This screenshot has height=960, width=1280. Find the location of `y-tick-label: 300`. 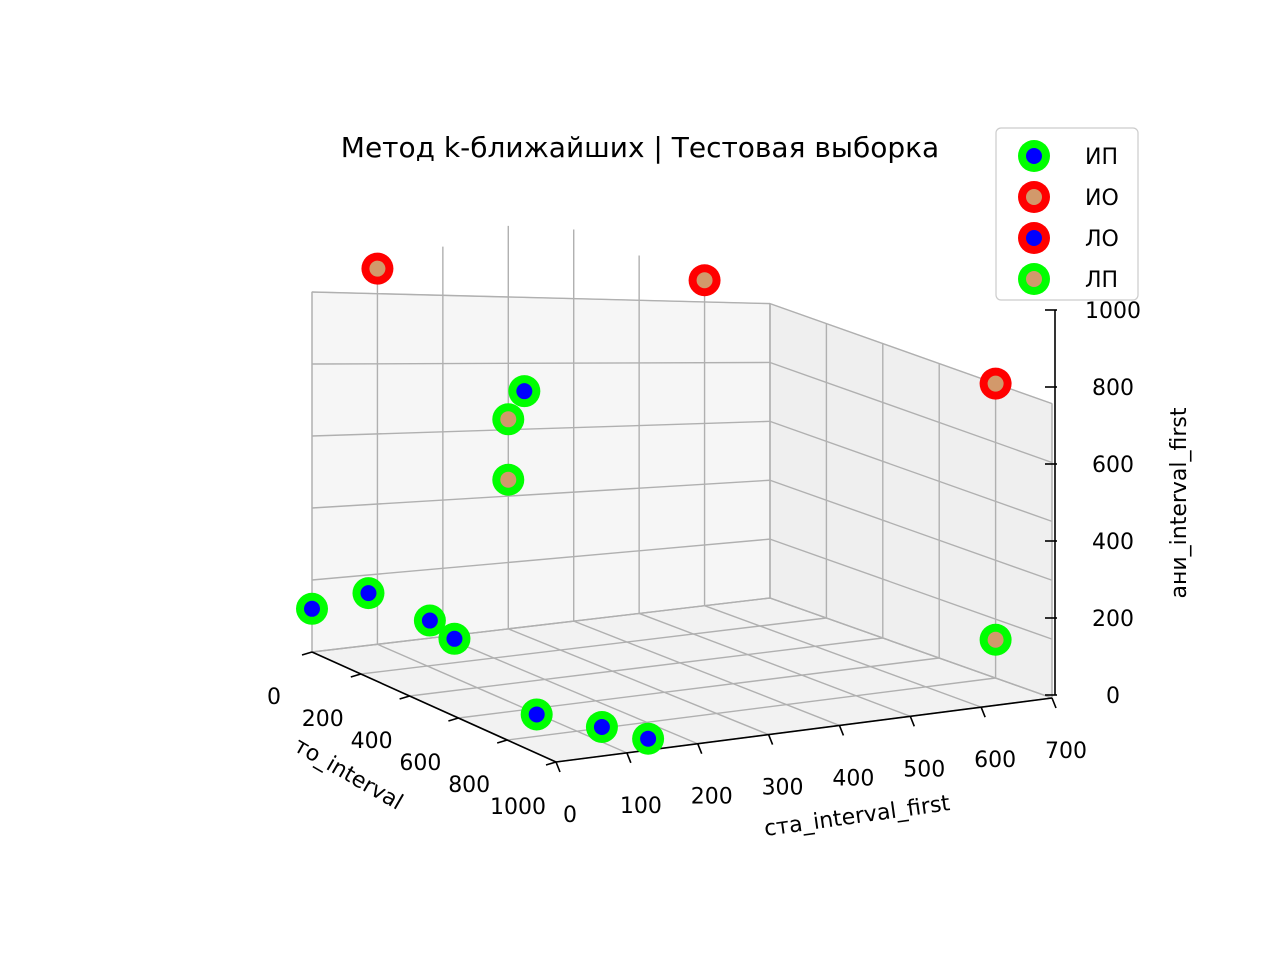

y-tick-label: 300 is located at coordinates (783, 788).